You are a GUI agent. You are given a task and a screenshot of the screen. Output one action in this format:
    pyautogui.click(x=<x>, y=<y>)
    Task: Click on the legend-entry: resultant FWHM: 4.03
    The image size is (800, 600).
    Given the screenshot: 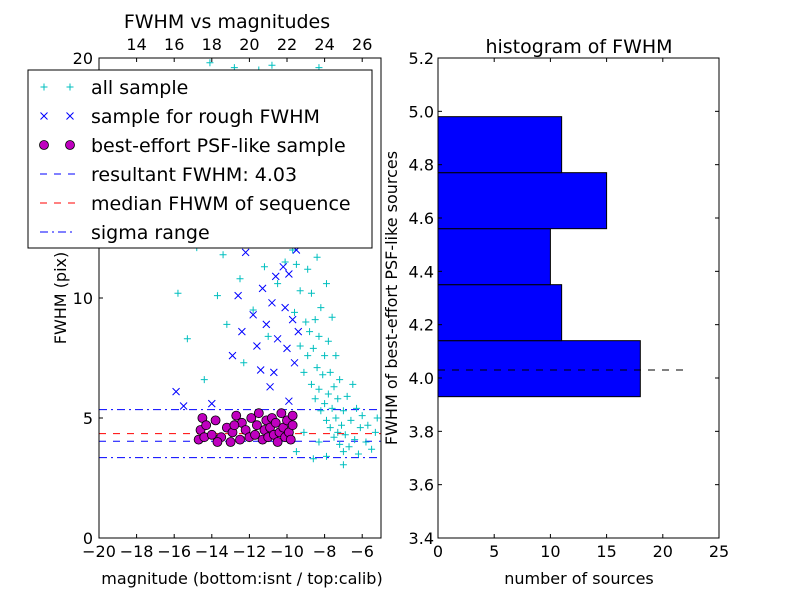 What is the action you would take?
    pyautogui.click(x=168, y=175)
    